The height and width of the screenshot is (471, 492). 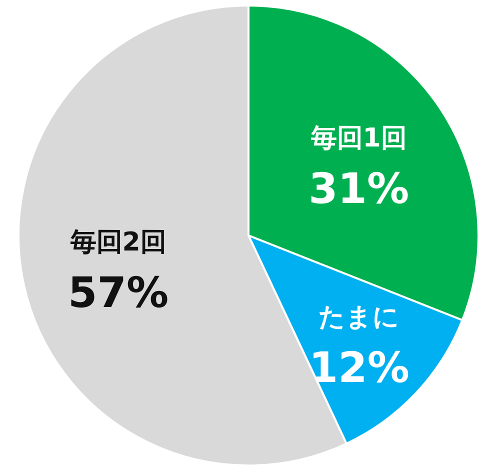 What do you see at coordinates (359, 189) in the screenshot?
I see `data-label: 31%` at bounding box center [359, 189].